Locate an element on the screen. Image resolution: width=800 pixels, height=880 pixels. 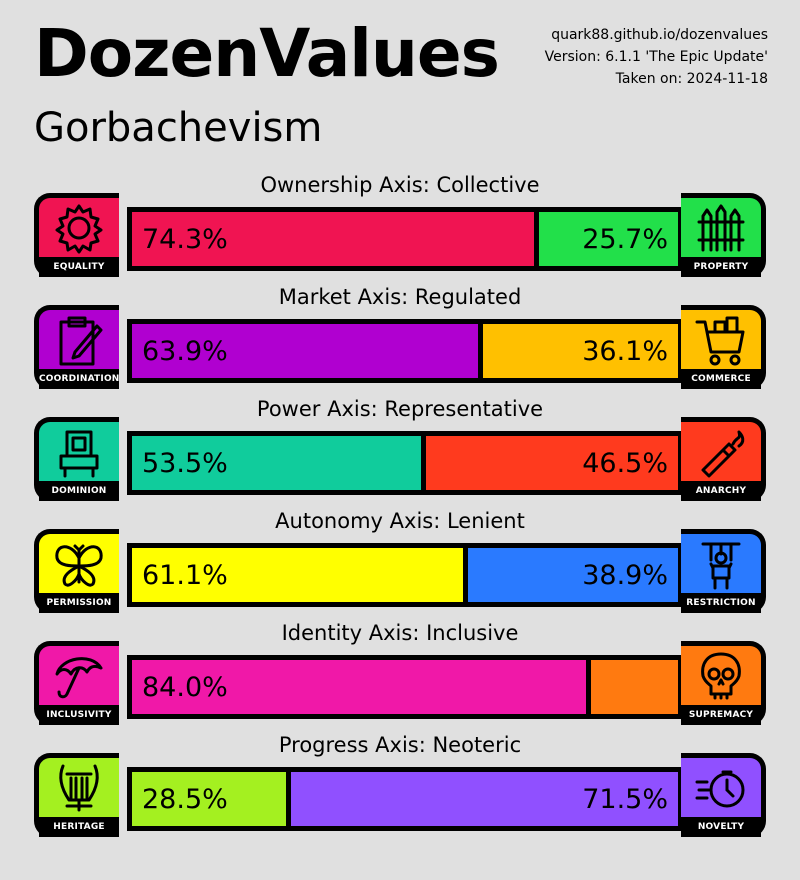
right-icon-box: RESTRICTION is located at coordinates (723, 571).